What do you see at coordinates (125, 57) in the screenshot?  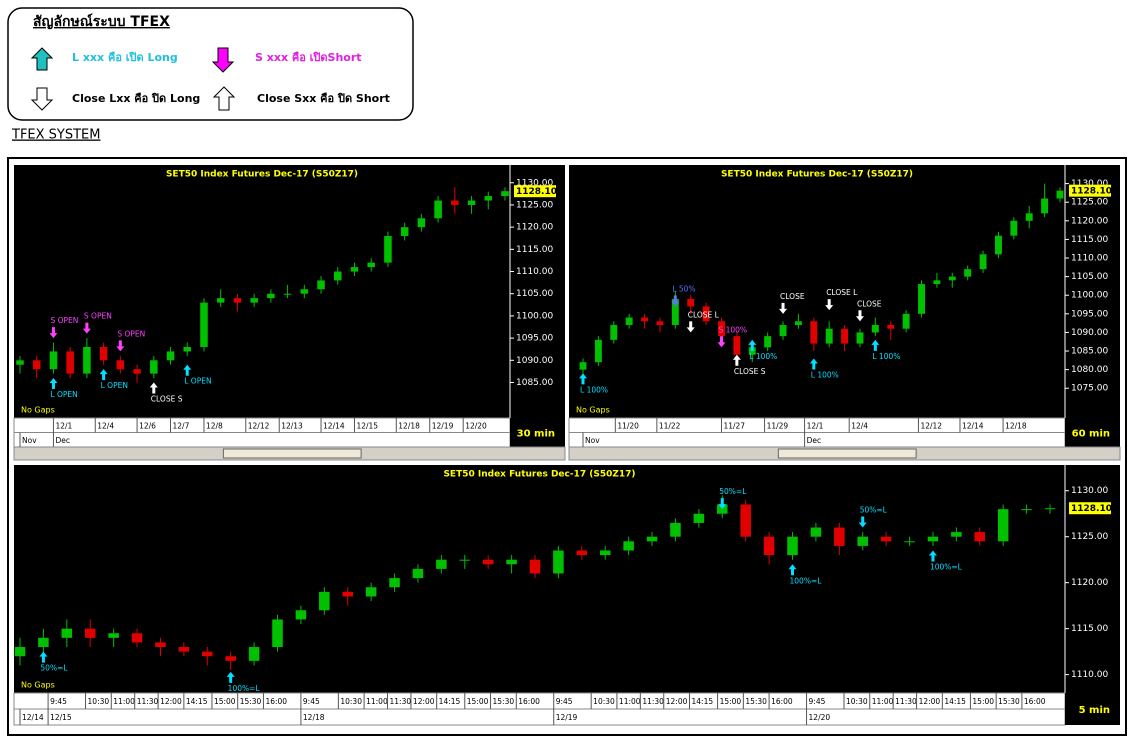 I see `legend-item: L xxx คือ เปิด Long` at bounding box center [125, 57].